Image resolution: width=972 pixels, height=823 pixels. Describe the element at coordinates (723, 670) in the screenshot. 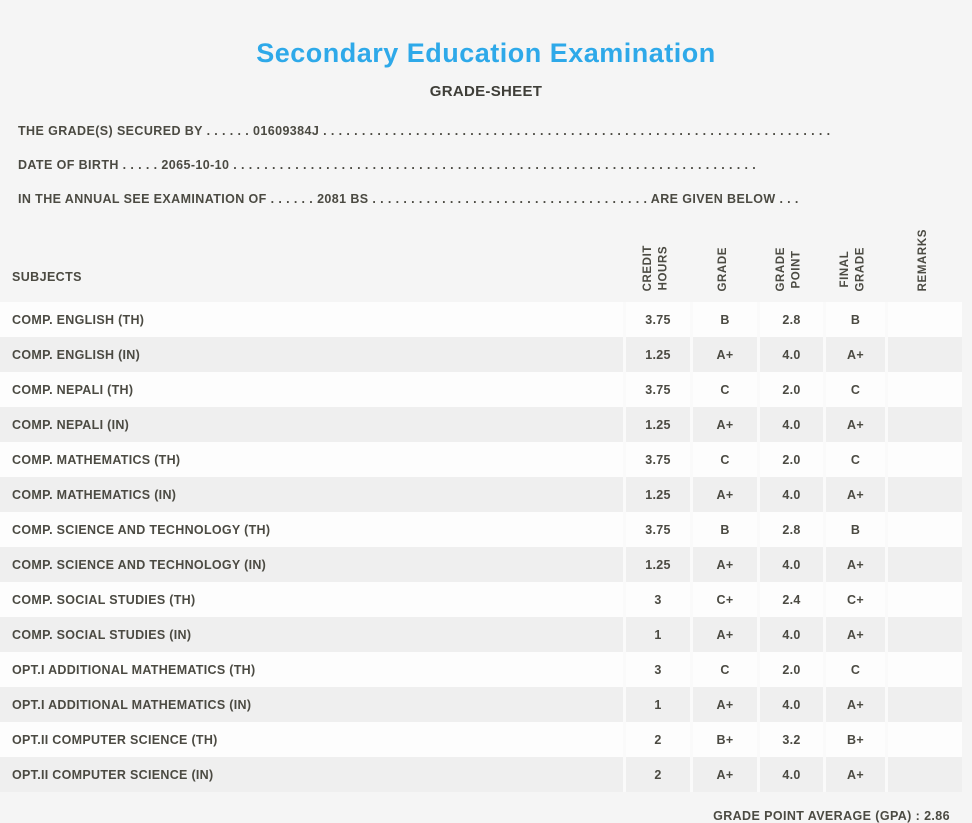

I see `grade-cell: C` at that location.